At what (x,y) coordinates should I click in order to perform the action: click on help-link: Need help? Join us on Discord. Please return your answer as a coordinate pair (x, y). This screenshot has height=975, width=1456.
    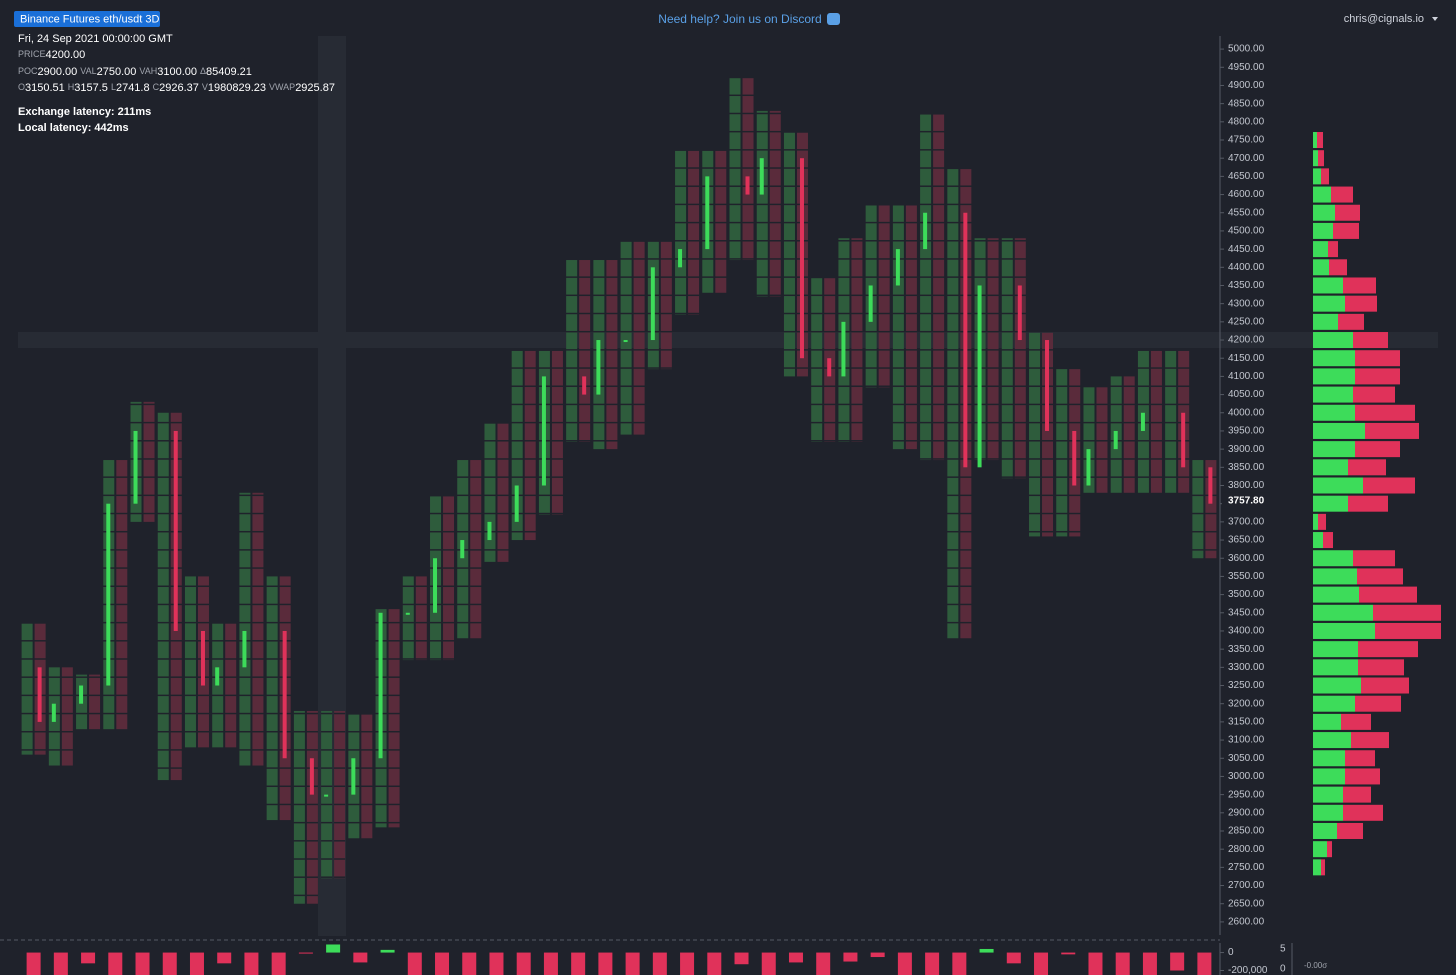
    Looking at the image, I should click on (739, 19).